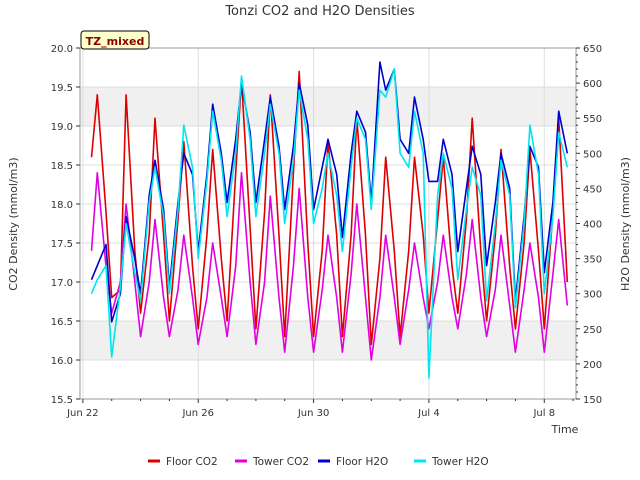 The height and width of the screenshot is (480, 640). Describe the element at coordinates (192, 462) in the screenshot. I see `legend-label: Floor CO2` at that location.